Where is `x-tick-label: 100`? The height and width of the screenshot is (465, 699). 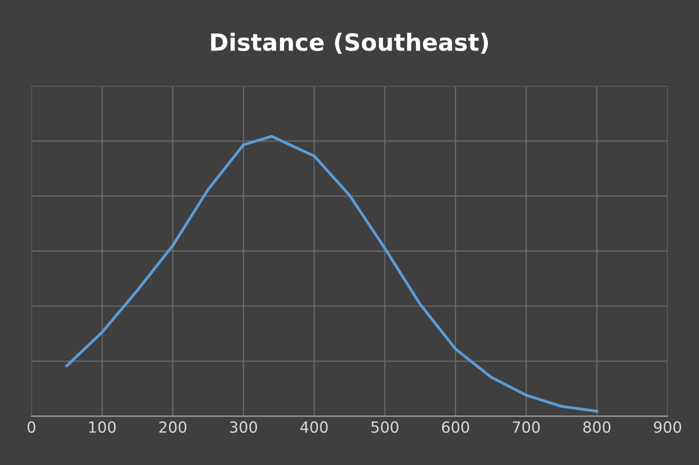
x-tick-label: 100 is located at coordinates (102, 427).